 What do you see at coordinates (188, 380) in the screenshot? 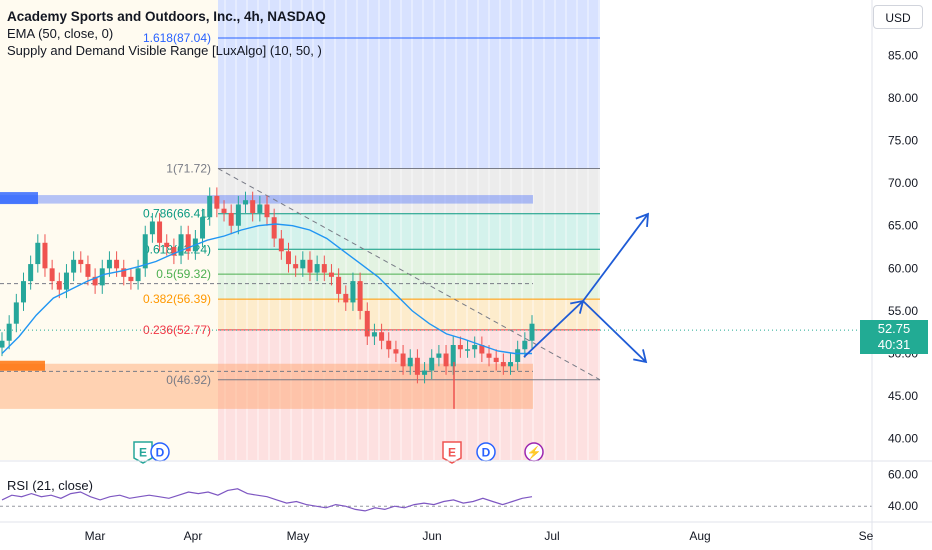
I see `fib-level-label: 0(46.92)` at bounding box center [188, 380].